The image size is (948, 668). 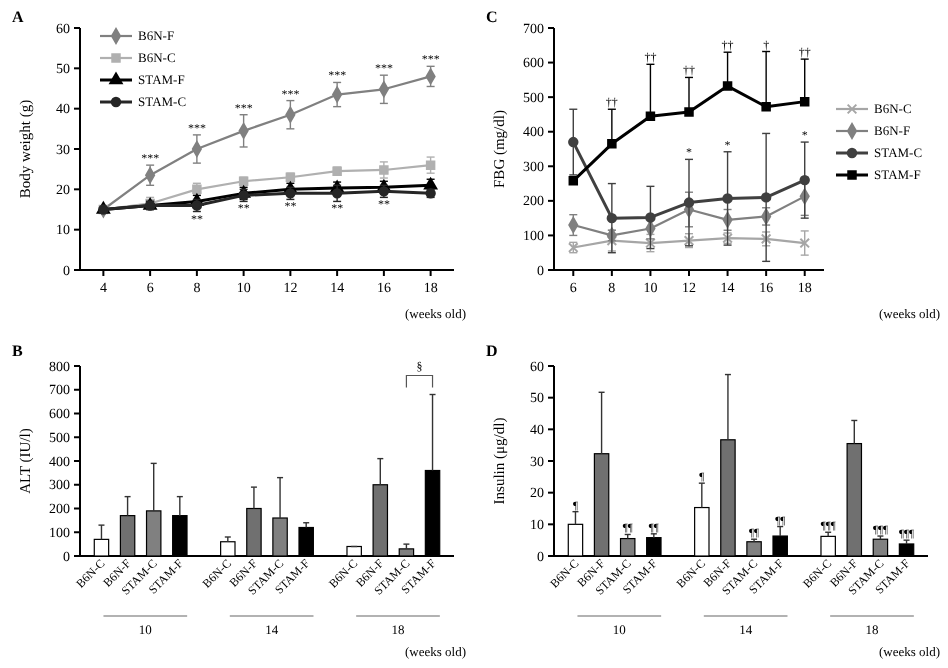 I want to click on chart-title: C, so click(x=492, y=17).